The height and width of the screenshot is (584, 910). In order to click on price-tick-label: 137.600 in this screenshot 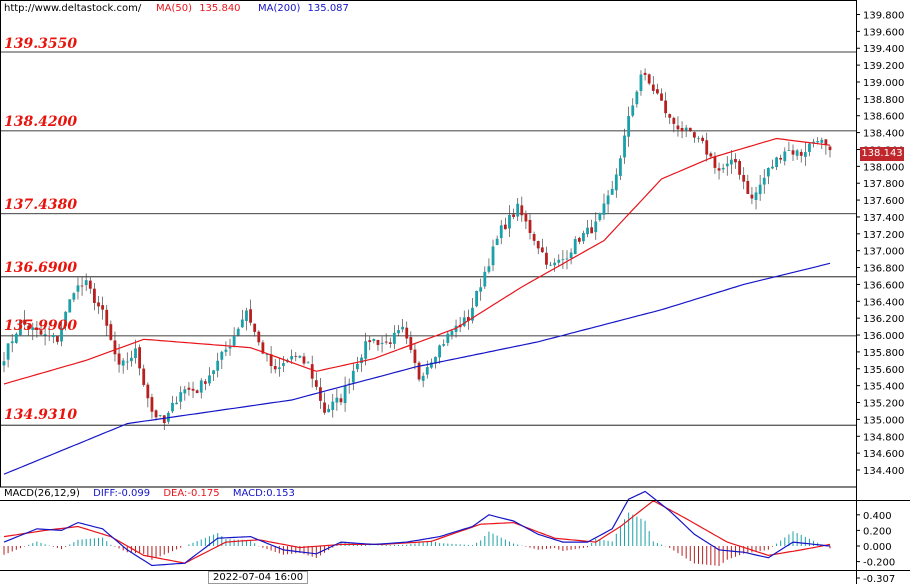, I will do `click(883, 201)`.